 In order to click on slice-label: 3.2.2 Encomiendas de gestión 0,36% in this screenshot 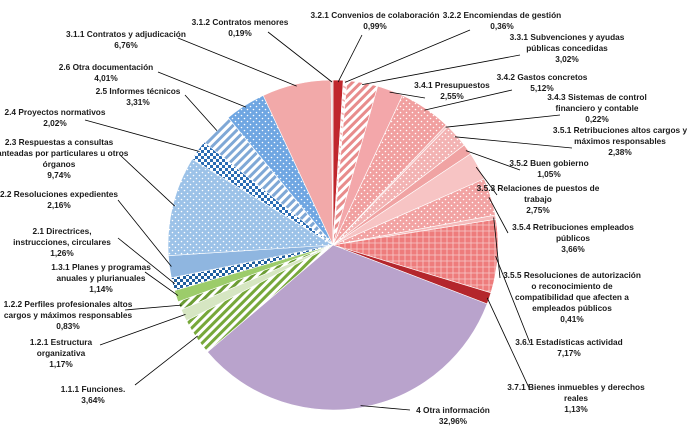, I will do `click(502, 20)`.